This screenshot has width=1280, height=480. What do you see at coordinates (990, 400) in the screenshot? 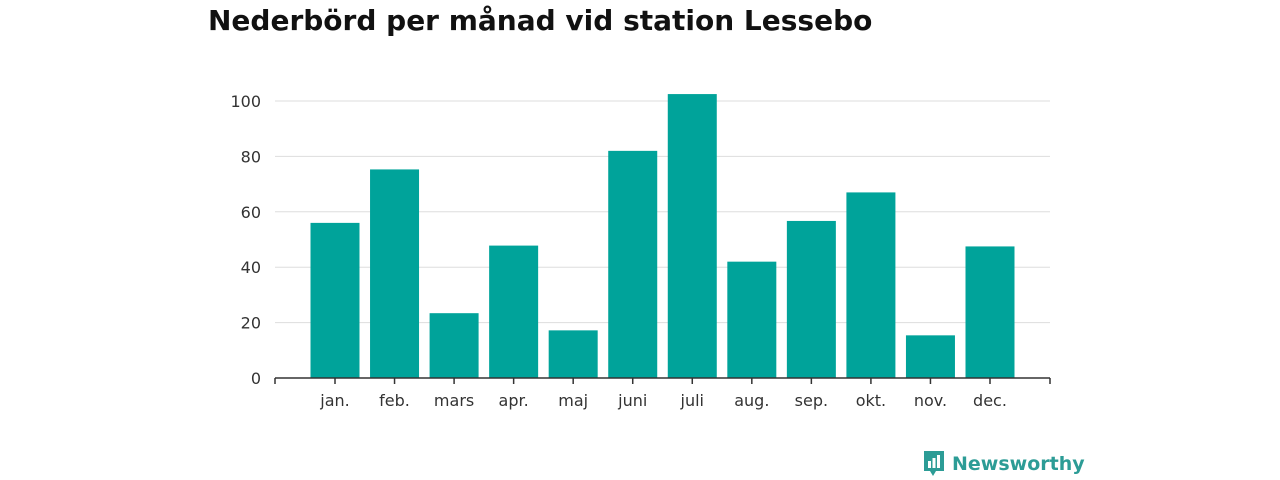
I see `x-tick-label: dec.` at bounding box center [990, 400].